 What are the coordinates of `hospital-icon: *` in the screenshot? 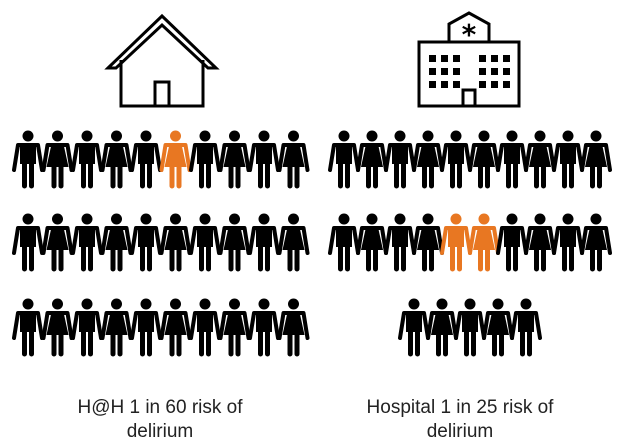 It's located at (469, 59).